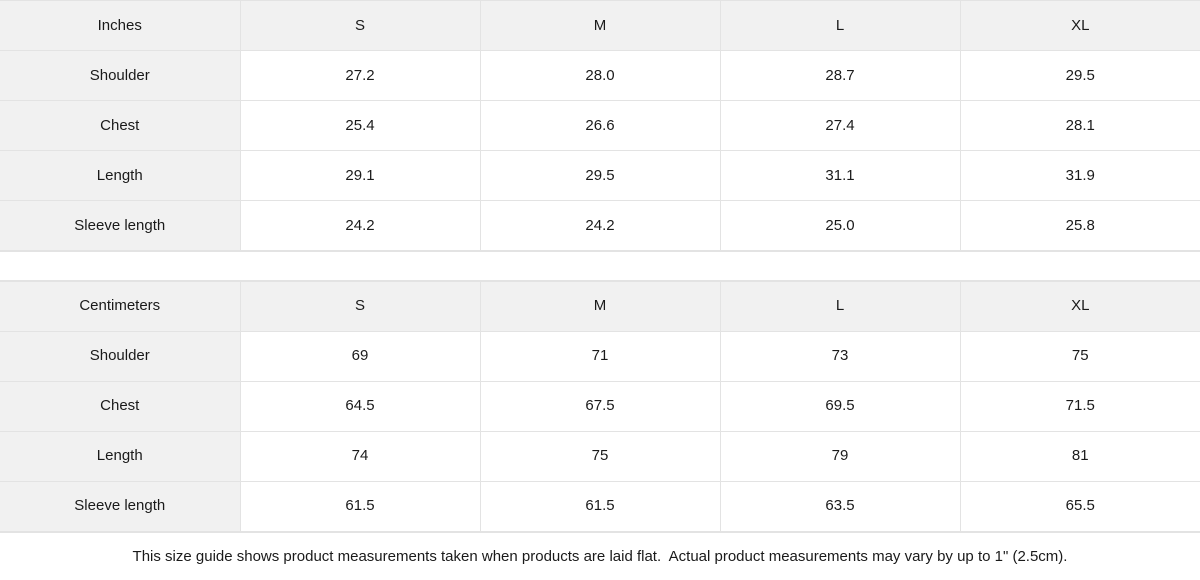 The width and height of the screenshot is (1200, 580). I want to click on cell-chest-s: 64.5, so click(360, 406).